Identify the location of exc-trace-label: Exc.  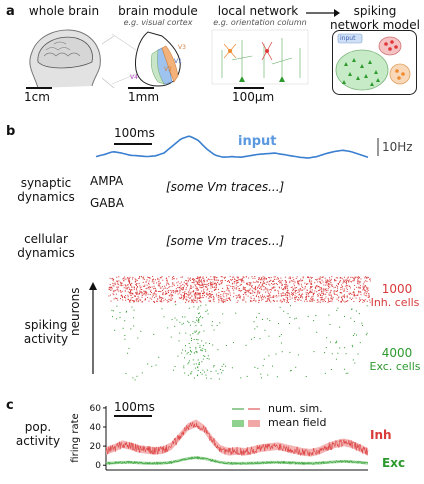
(394, 463).